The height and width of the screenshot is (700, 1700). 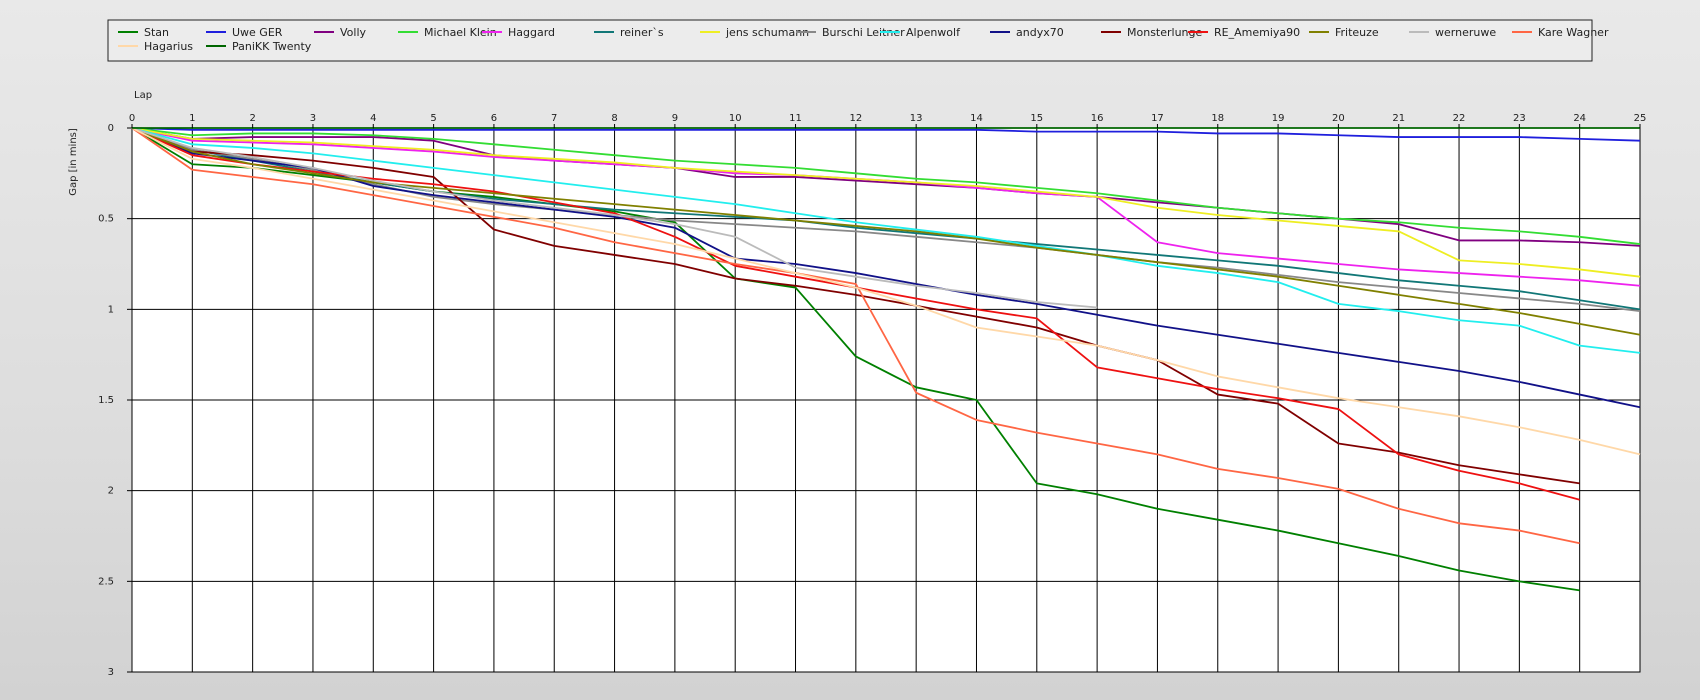 What do you see at coordinates (143, 95) in the screenshot?
I see `x-axis-title: Lap` at bounding box center [143, 95].